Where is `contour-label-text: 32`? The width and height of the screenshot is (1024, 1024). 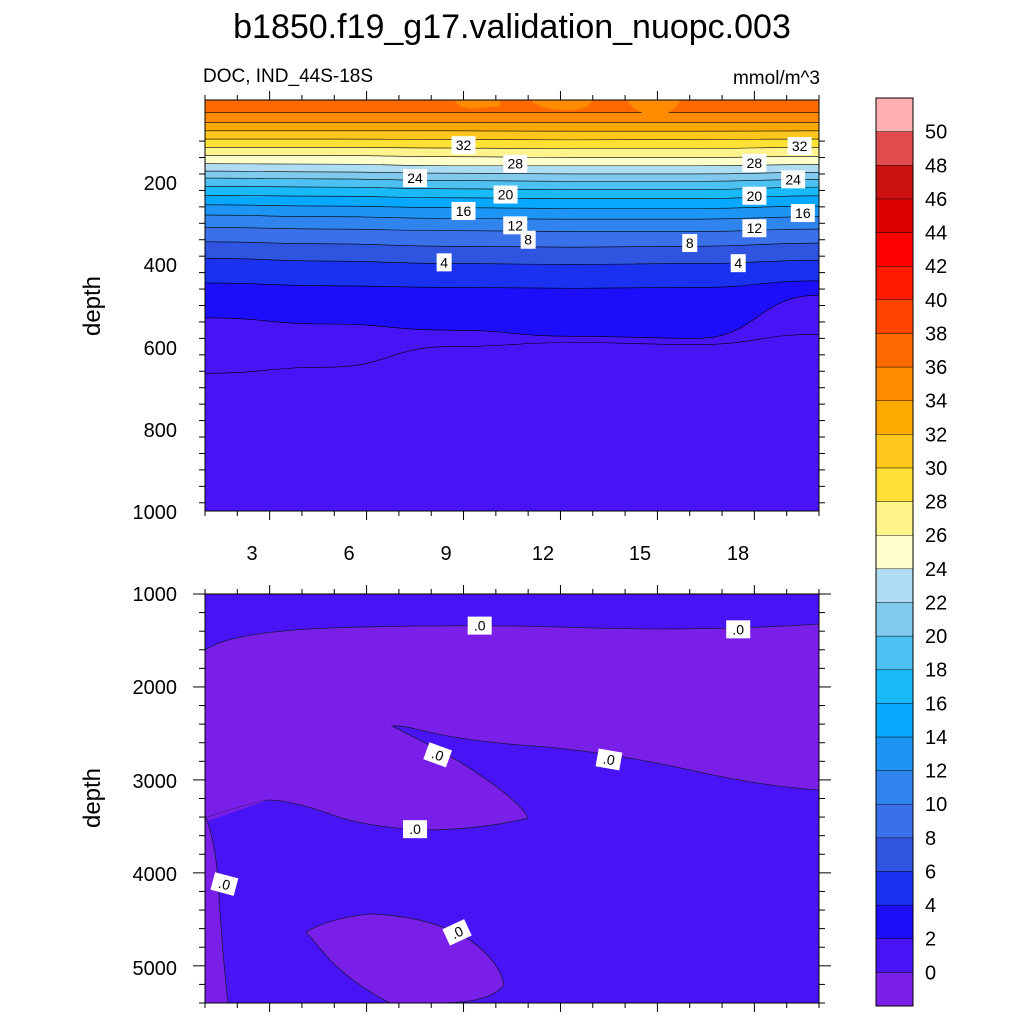 contour-label-text: 32 is located at coordinates (464, 145).